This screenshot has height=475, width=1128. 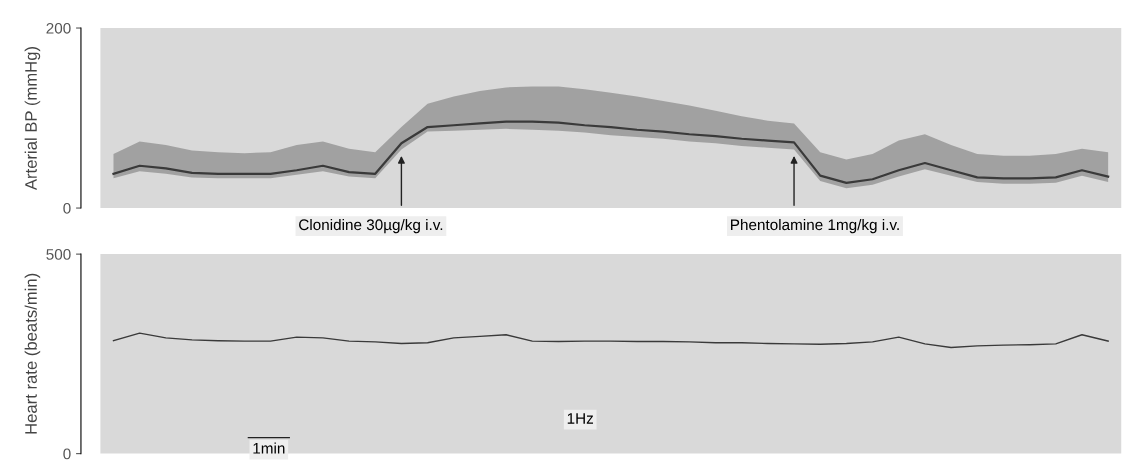 I want to click on y-axis-title: Arterial BP (mmHg), so click(x=32, y=118).